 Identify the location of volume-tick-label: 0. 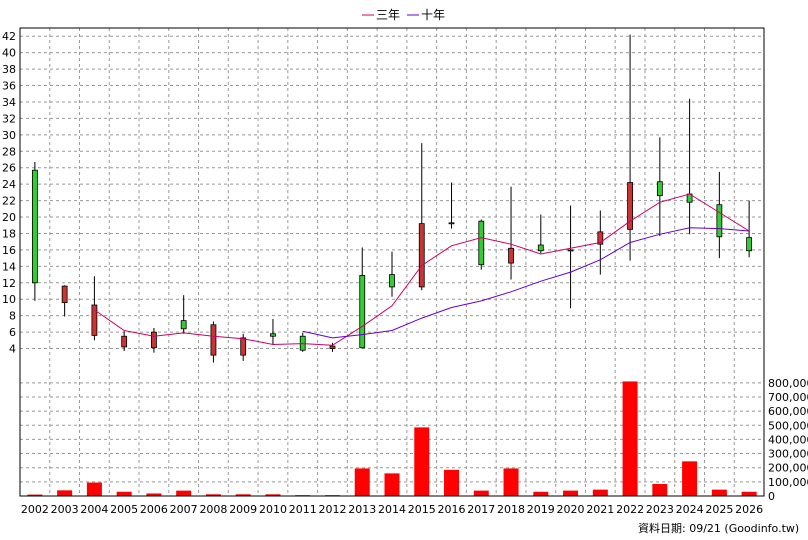
(771, 496).